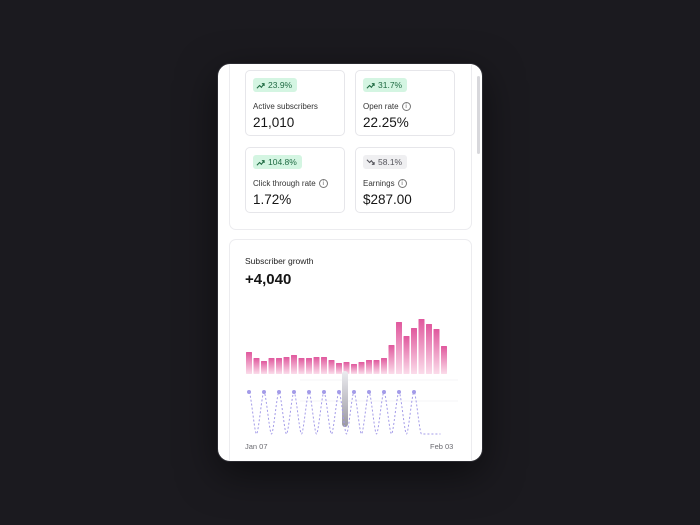 This screenshot has width=700, height=525. Describe the element at coordinates (442, 446) in the screenshot. I see `axis-end-label: Feb 03` at that location.